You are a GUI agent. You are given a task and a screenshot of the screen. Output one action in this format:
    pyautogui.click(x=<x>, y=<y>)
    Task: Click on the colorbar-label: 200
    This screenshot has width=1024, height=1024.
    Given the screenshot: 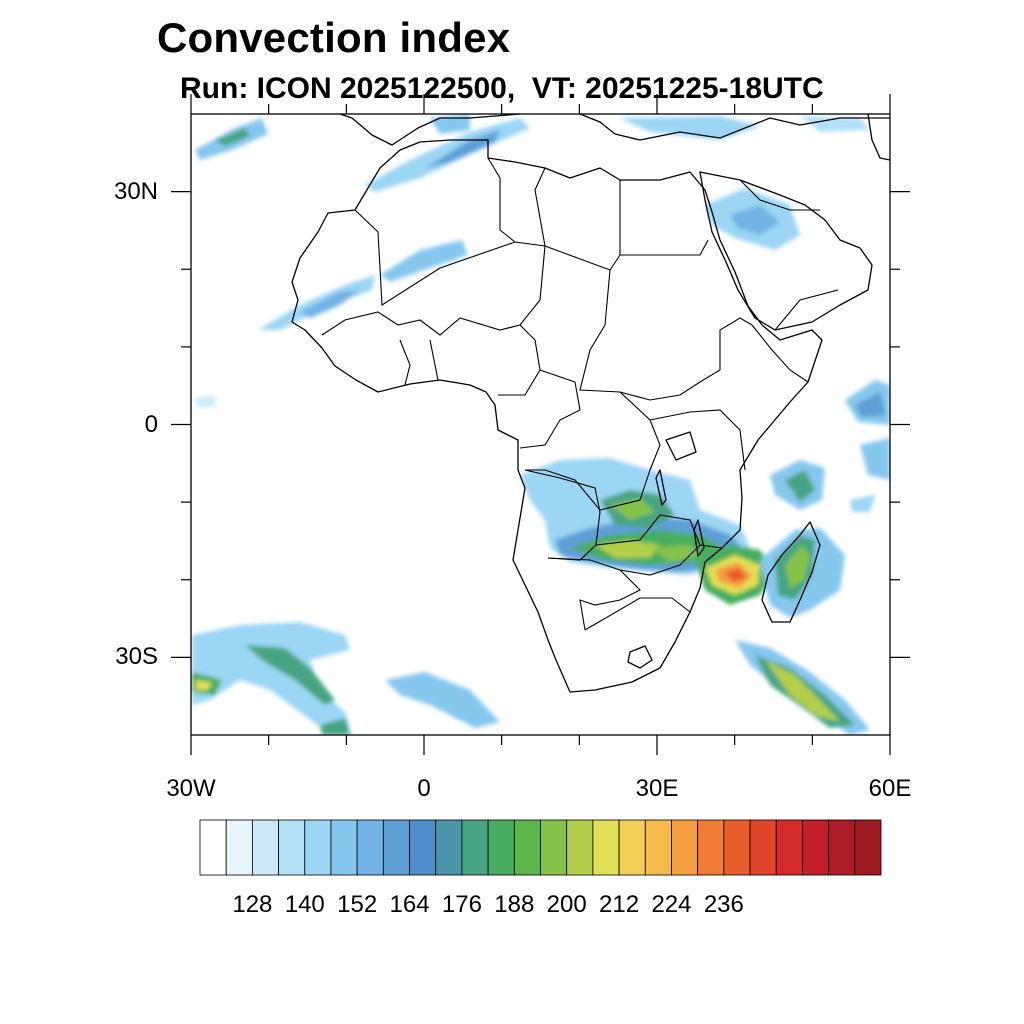 What is the action you would take?
    pyautogui.click(x=567, y=904)
    